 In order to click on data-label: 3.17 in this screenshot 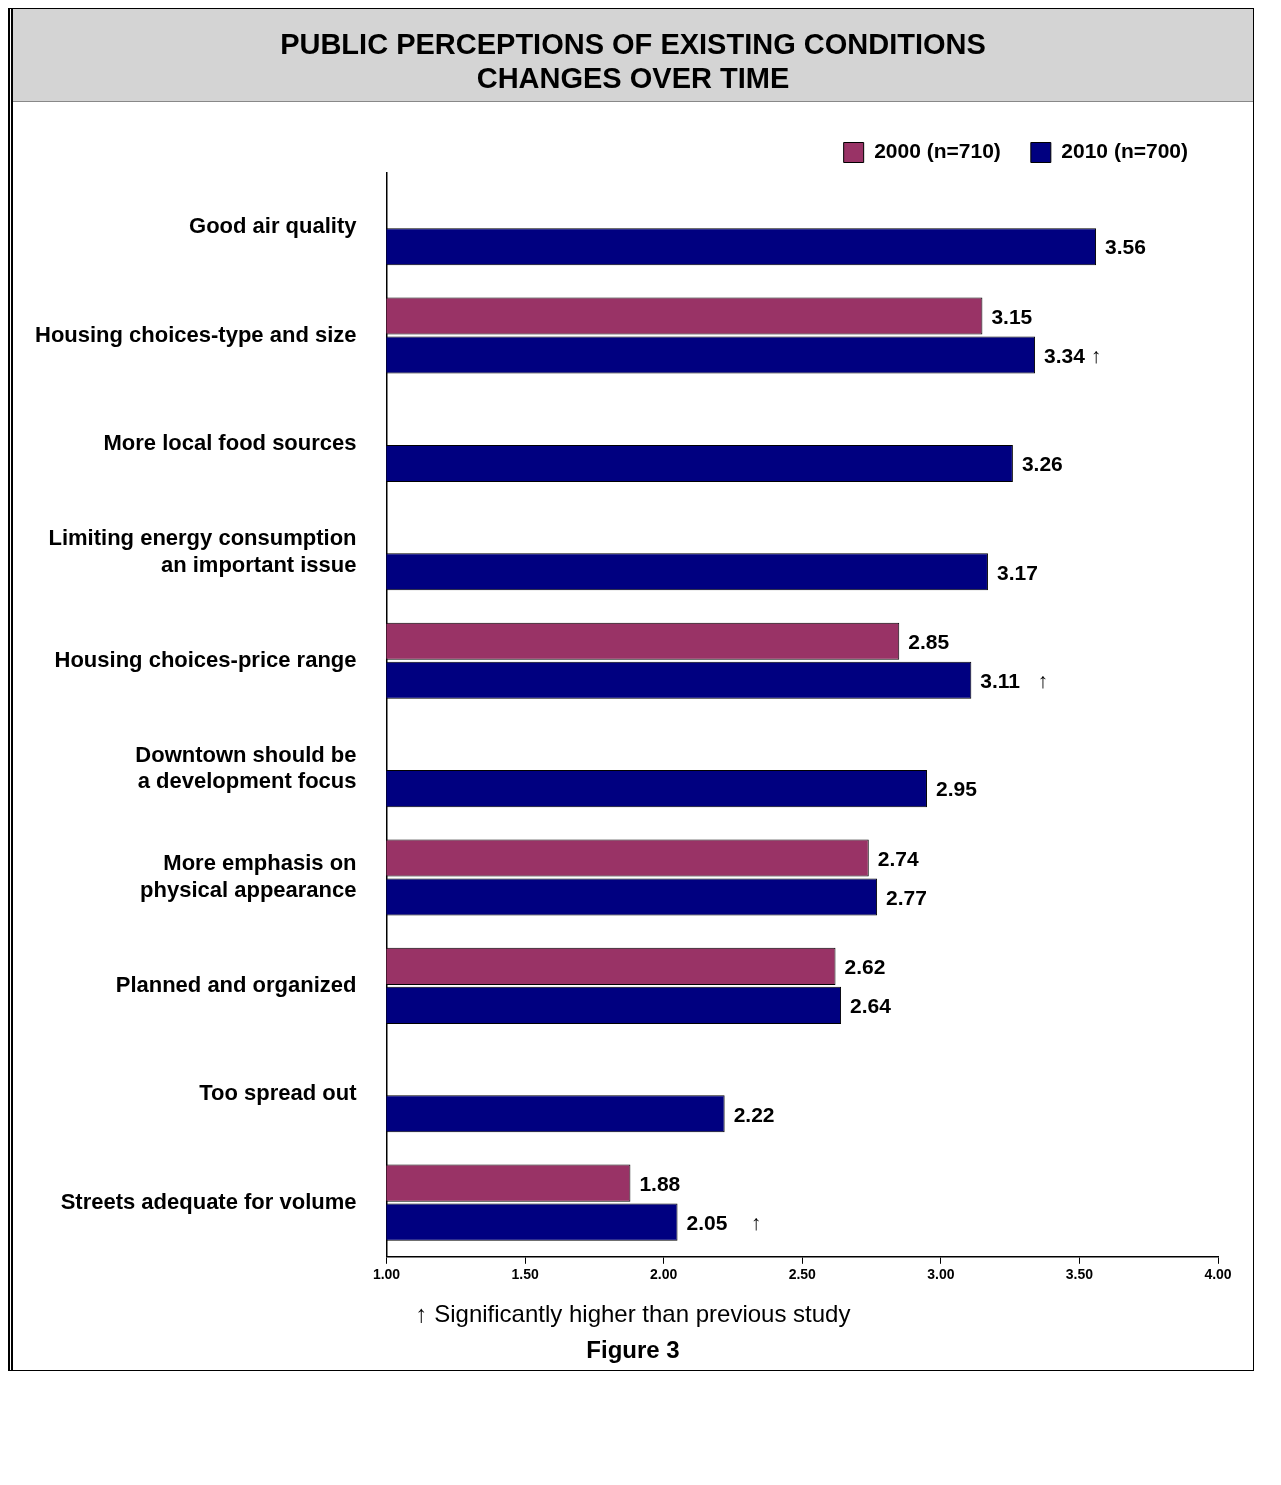, I will do `click(1017, 572)`.